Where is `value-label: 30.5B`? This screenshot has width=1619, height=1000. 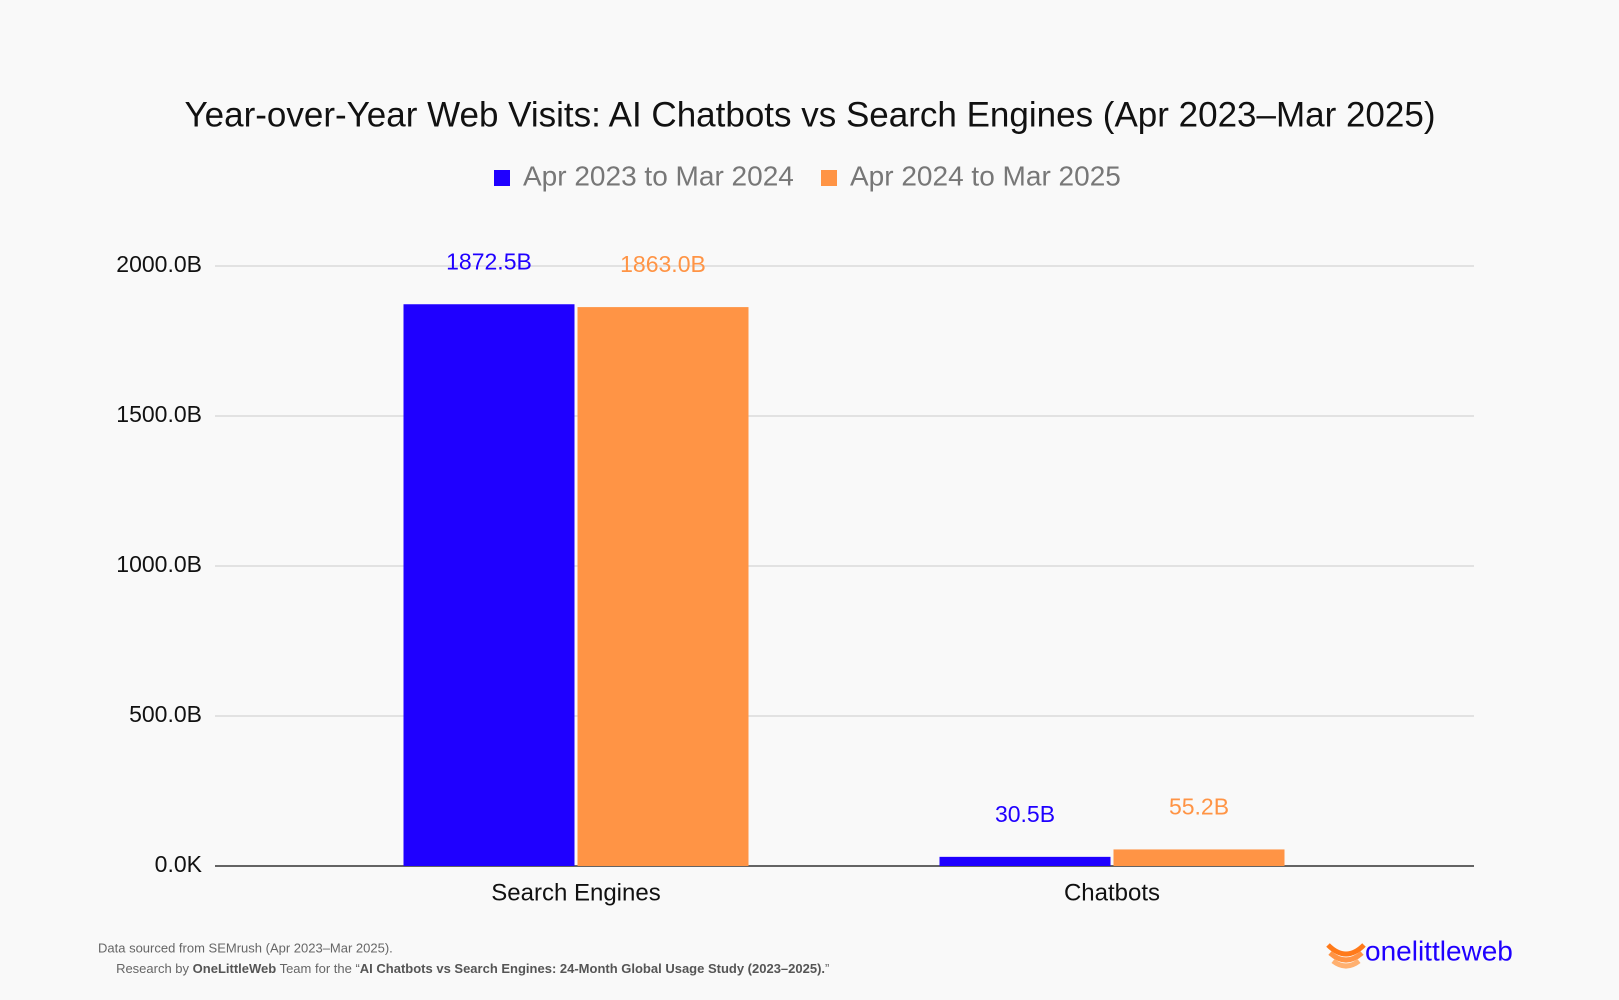 value-label: 30.5B is located at coordinates (1025, 814).